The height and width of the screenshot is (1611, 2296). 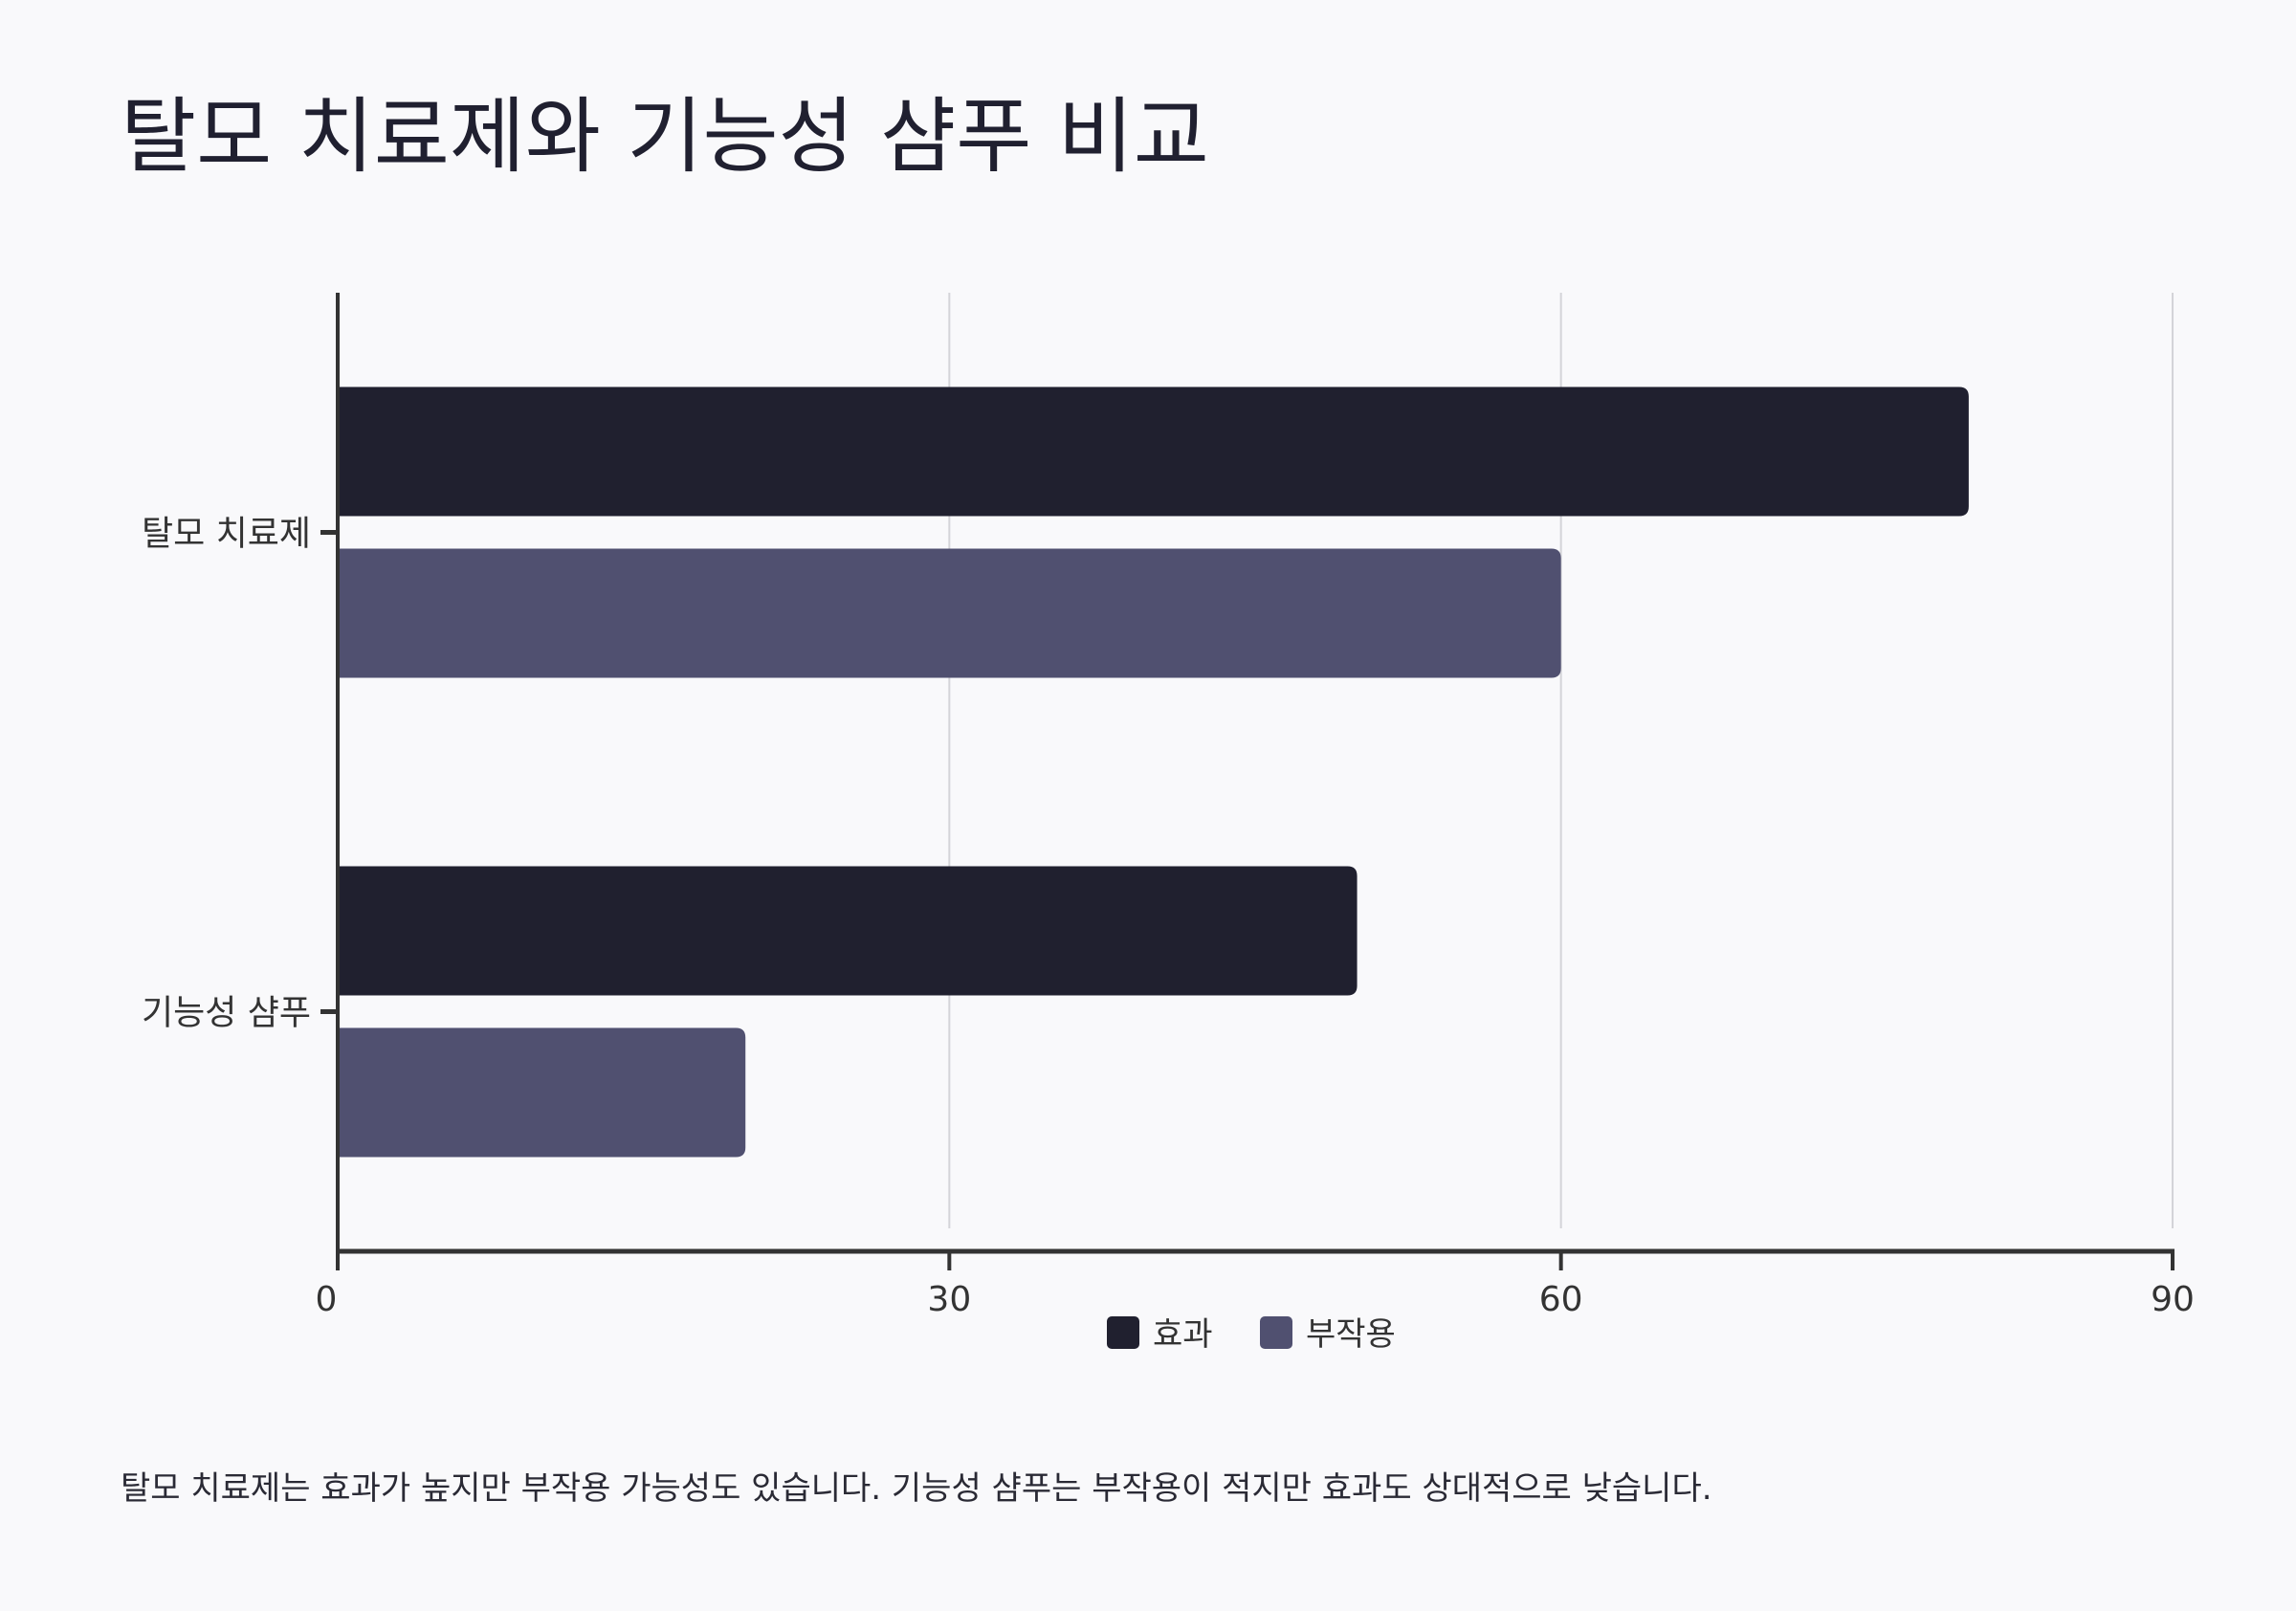 I want to click on legend-label: 부작용, so click(x=1351, y=1334).